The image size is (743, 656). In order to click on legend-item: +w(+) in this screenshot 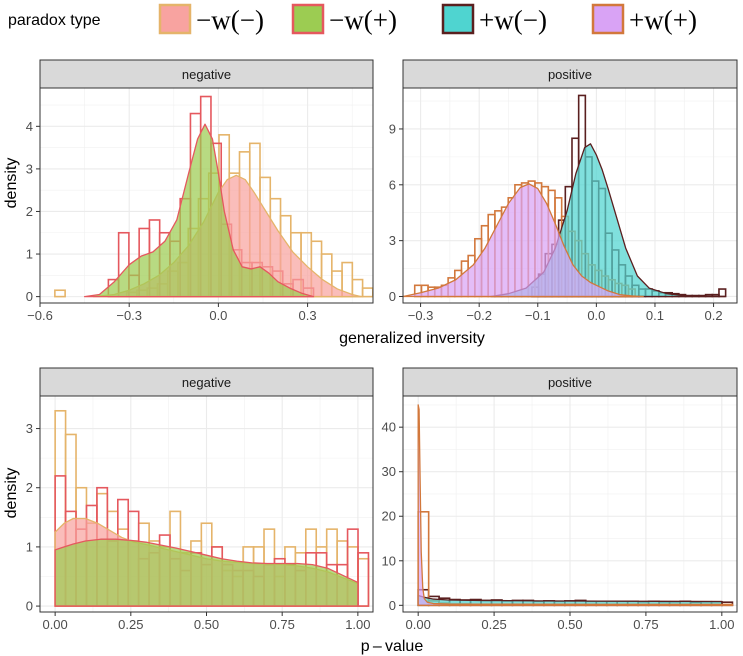, I will do `click(644, 19)`.